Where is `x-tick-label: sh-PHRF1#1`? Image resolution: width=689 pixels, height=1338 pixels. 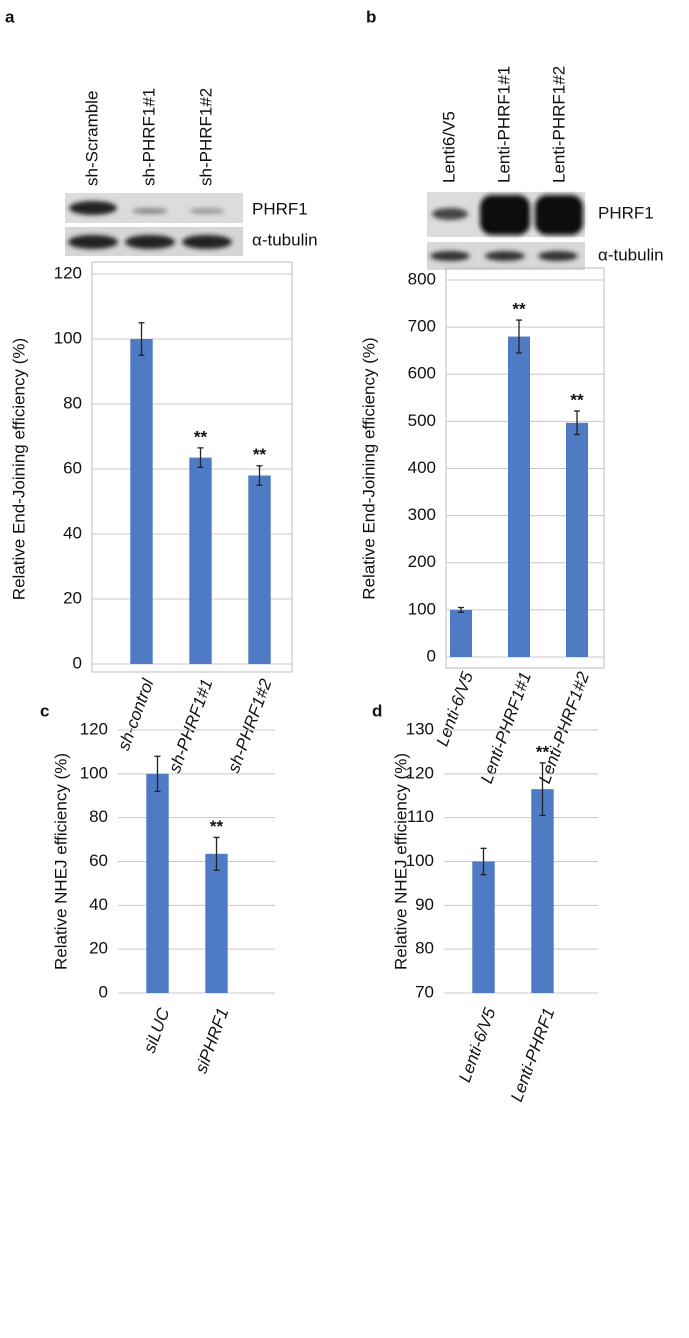 x-tick-label: sh-PHRF1#1 is located at coordinates (190, 725).